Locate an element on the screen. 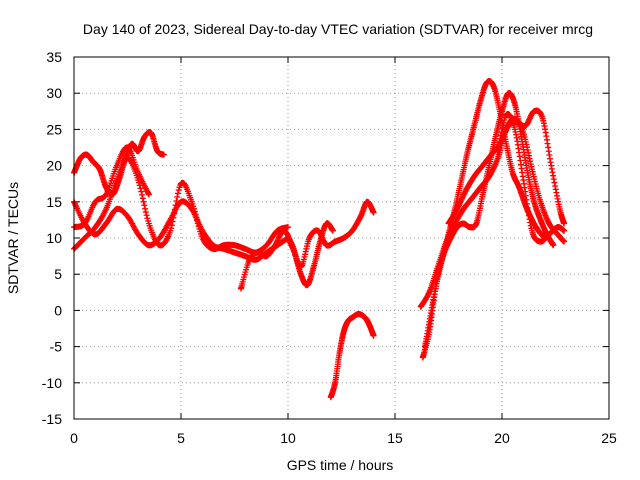 This screenshot has height=480, width=640. series-trace-d is located at coordinates (111, 187).